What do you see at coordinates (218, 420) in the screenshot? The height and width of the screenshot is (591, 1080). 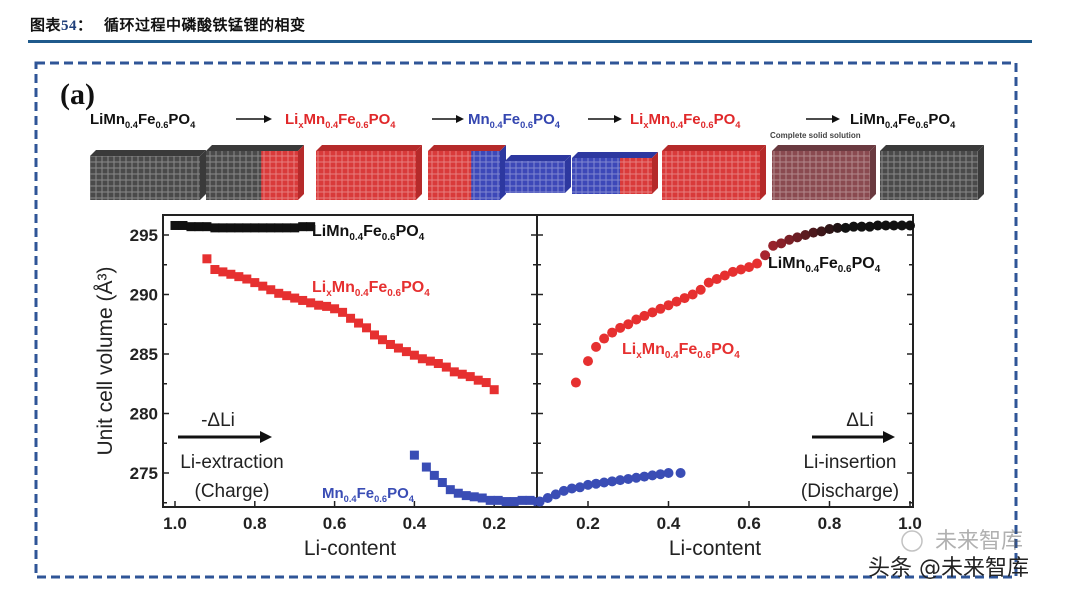 I see `delta-li-label: -ΔLi` at bounding box center [218, 420].